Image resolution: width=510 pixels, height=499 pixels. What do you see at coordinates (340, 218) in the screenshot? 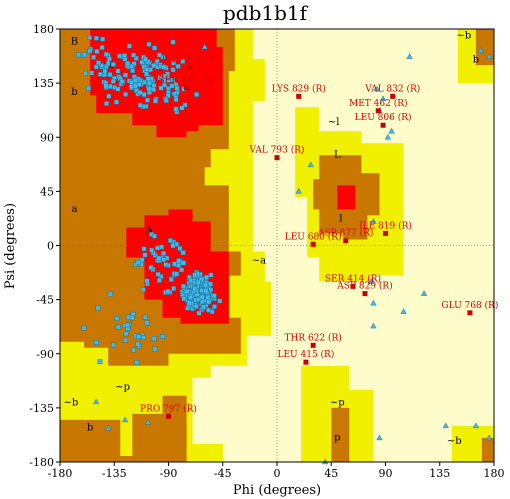
I see `region-label: l` at bounding box center [340, 218].